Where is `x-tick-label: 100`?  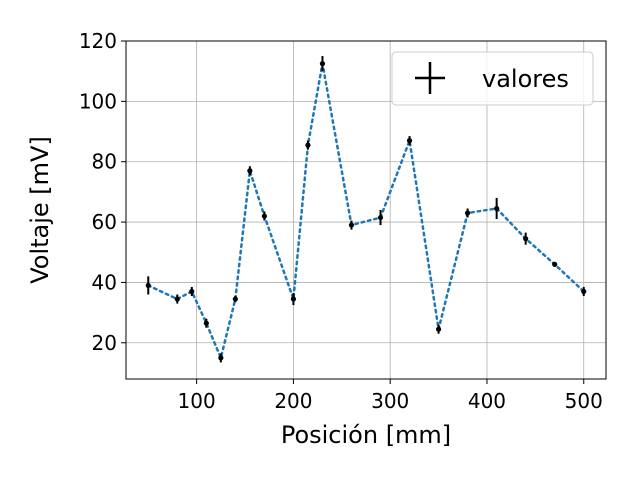
x-tick-label: 100 is located at coordinates (197, 401).